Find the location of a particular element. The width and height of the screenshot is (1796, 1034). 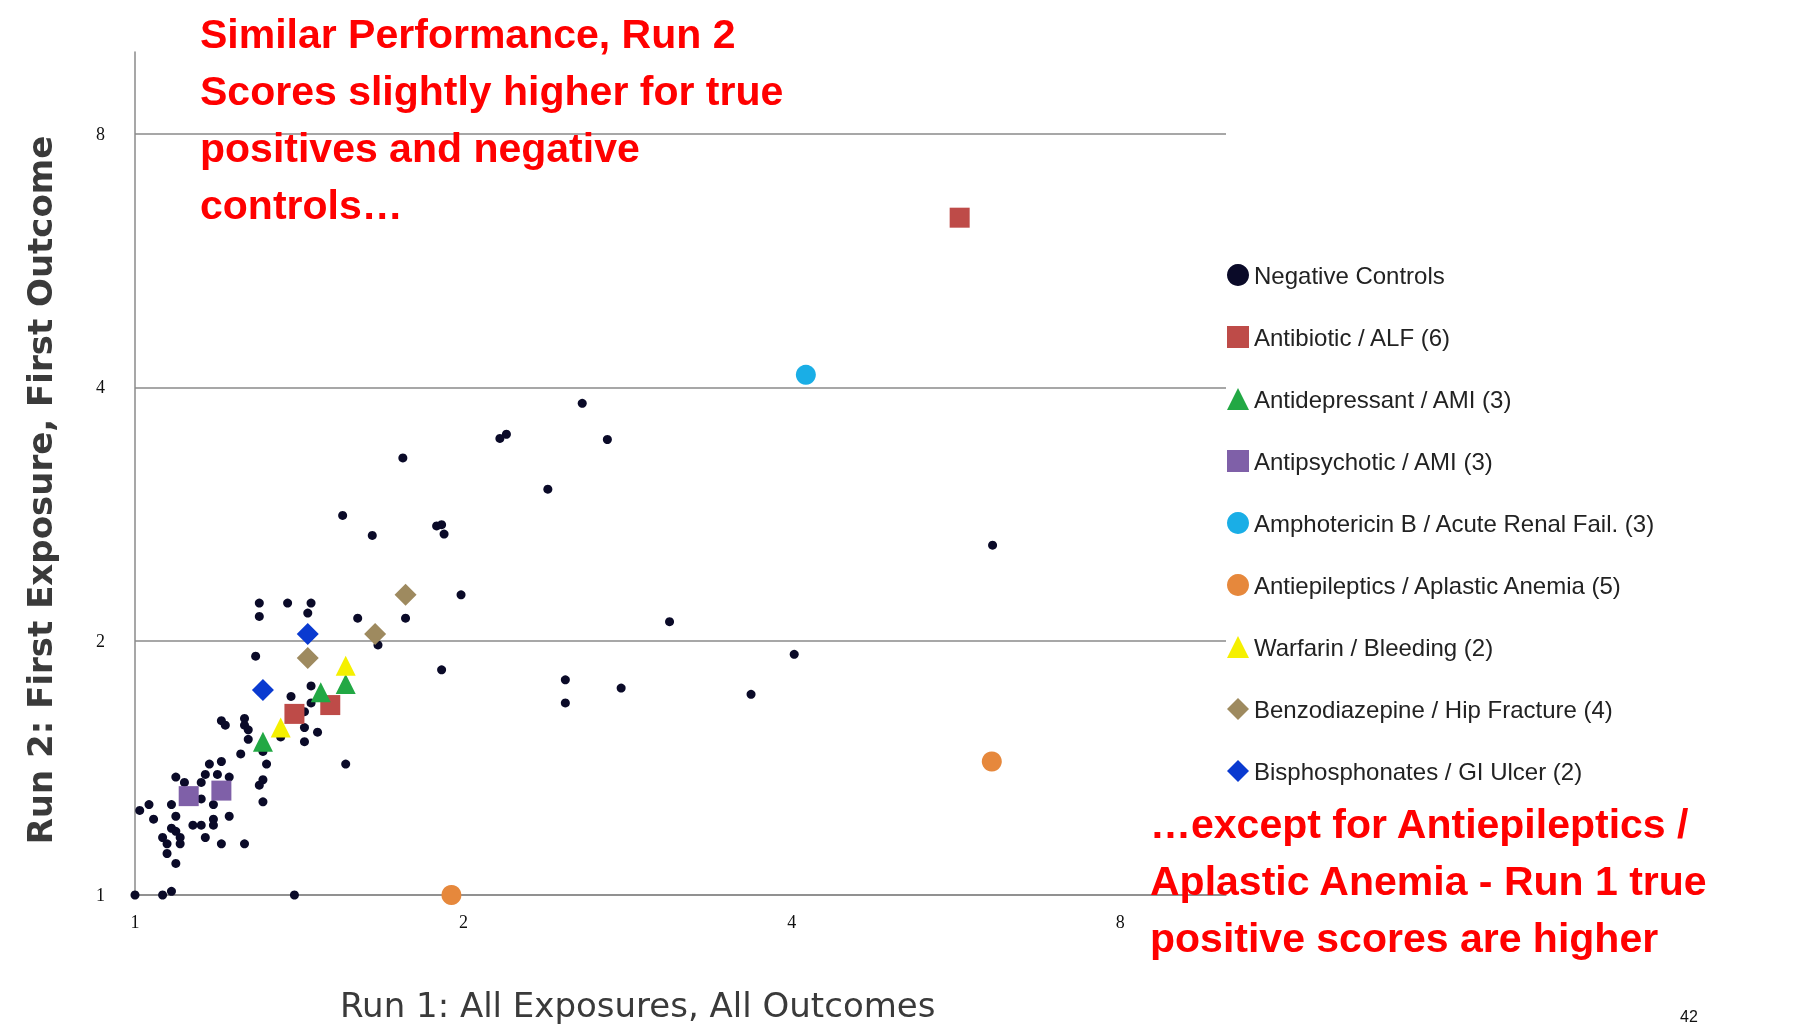

legend-label: Amphotericin B / Acute Renal Fail. (3) is located at coordinates (1454, 523).